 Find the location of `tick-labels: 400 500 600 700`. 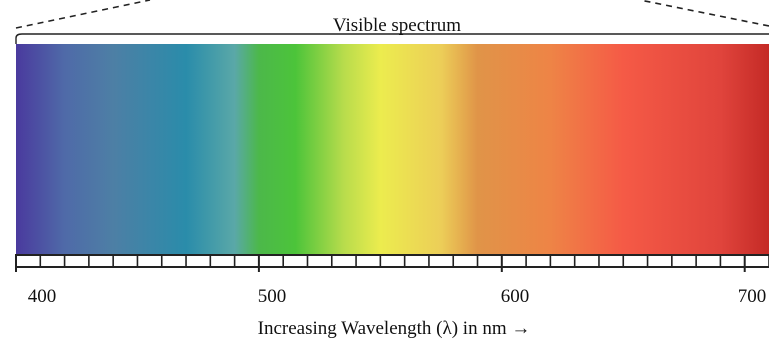

tick-labels: 400 500 600 700 is located at coordinates (397, 296).